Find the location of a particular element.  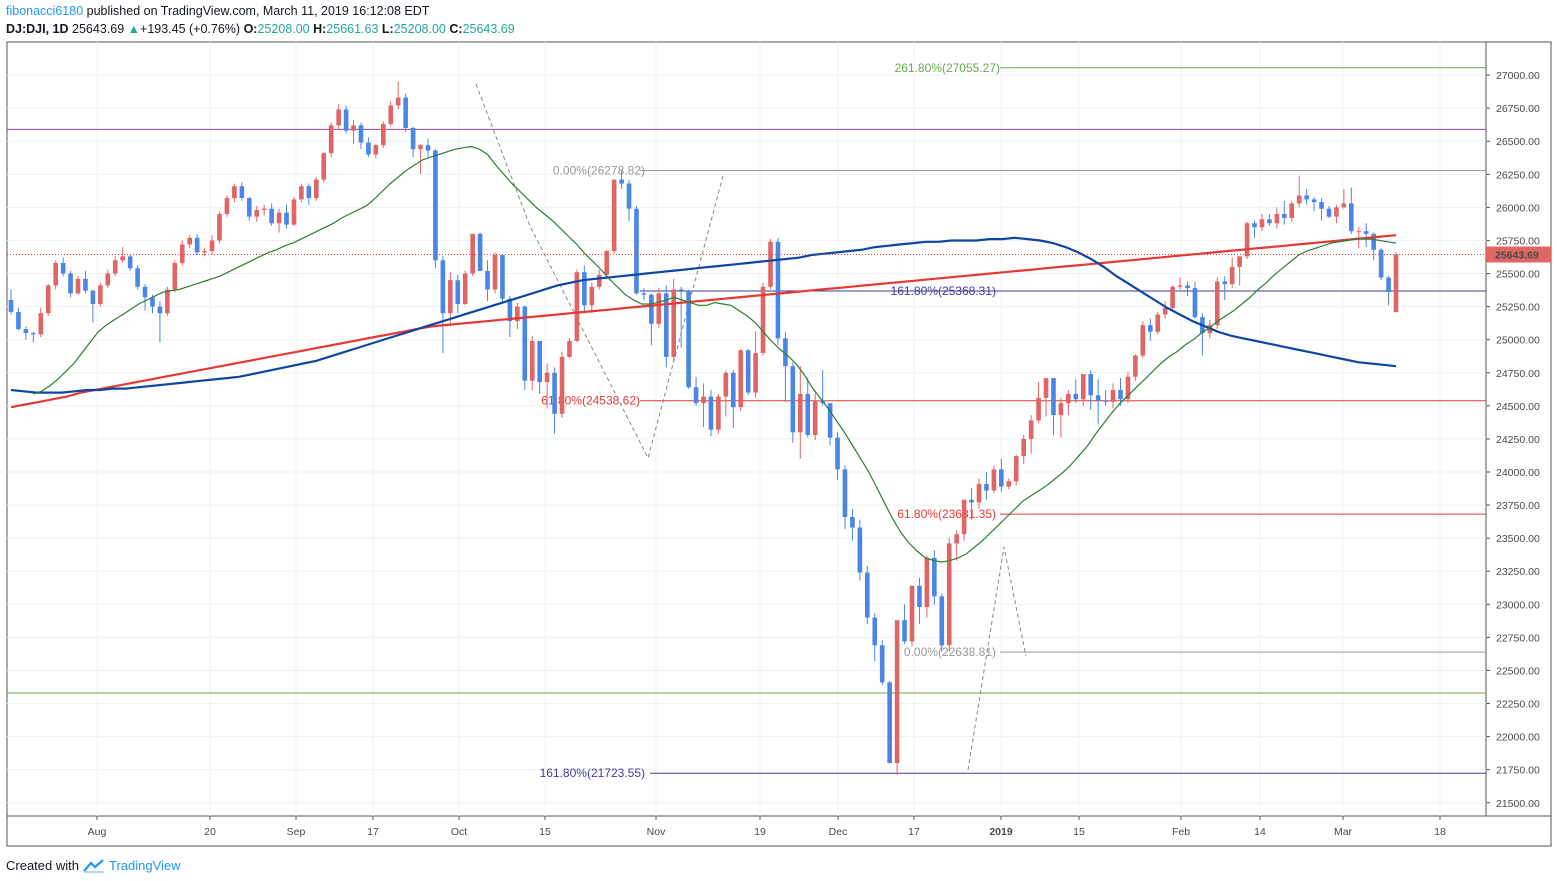

created-with-text: Created with is located at coordinates (42, 865).